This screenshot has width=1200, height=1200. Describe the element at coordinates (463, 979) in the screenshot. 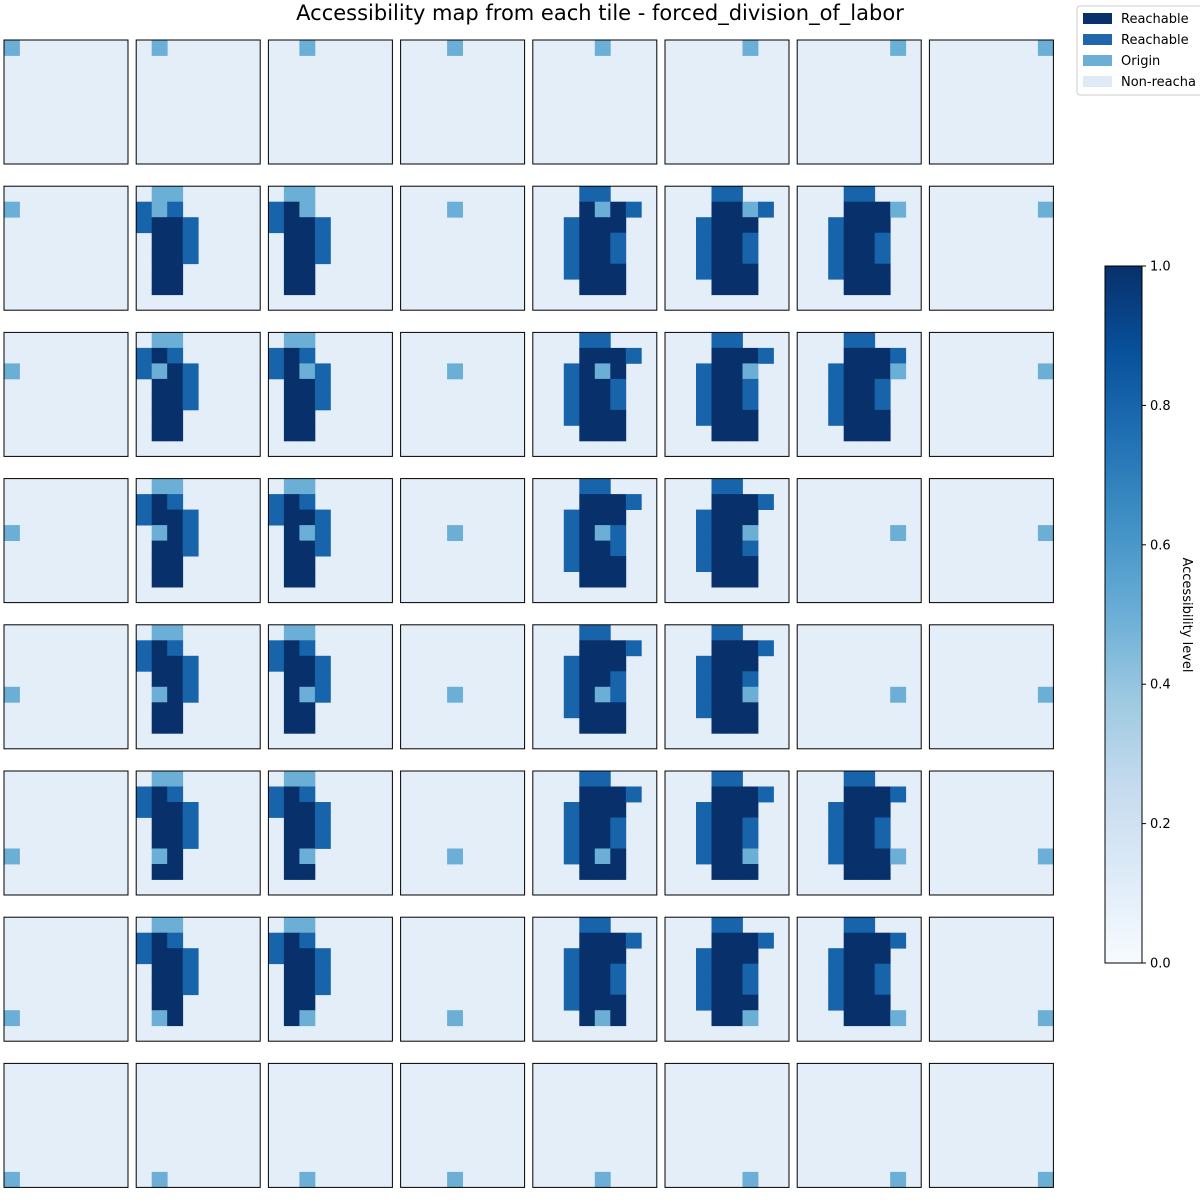

I see `subplot-tile-r6-c3` at that location.